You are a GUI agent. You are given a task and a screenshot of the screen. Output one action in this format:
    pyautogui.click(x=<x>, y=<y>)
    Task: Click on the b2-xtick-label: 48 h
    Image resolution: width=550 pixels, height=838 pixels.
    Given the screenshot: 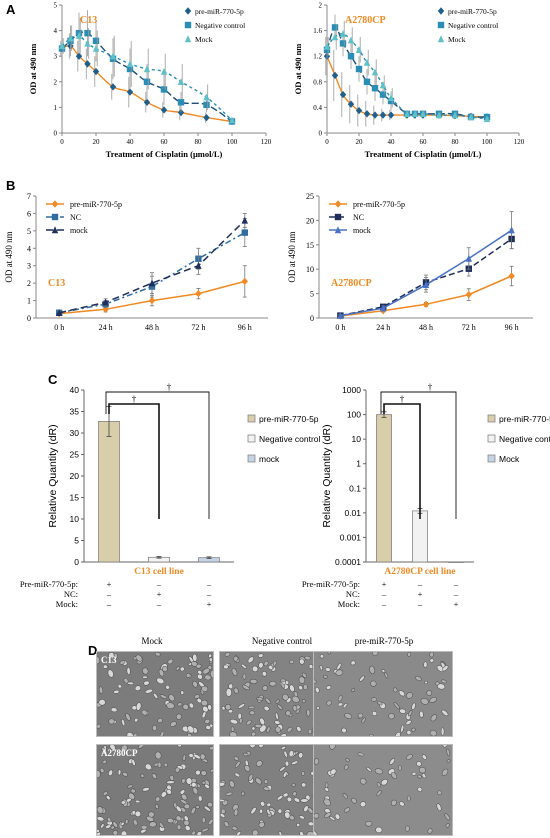 What is the action you would take?
    pyautogui.click(x=426, y=327)
    